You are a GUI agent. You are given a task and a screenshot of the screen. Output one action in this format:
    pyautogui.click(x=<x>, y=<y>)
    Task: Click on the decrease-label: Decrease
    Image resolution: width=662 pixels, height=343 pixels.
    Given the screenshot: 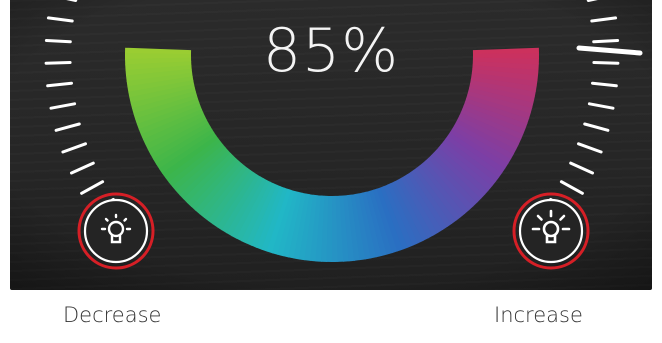 What is the action you would take?
    pyautogui.click(x=112, y=315)
    